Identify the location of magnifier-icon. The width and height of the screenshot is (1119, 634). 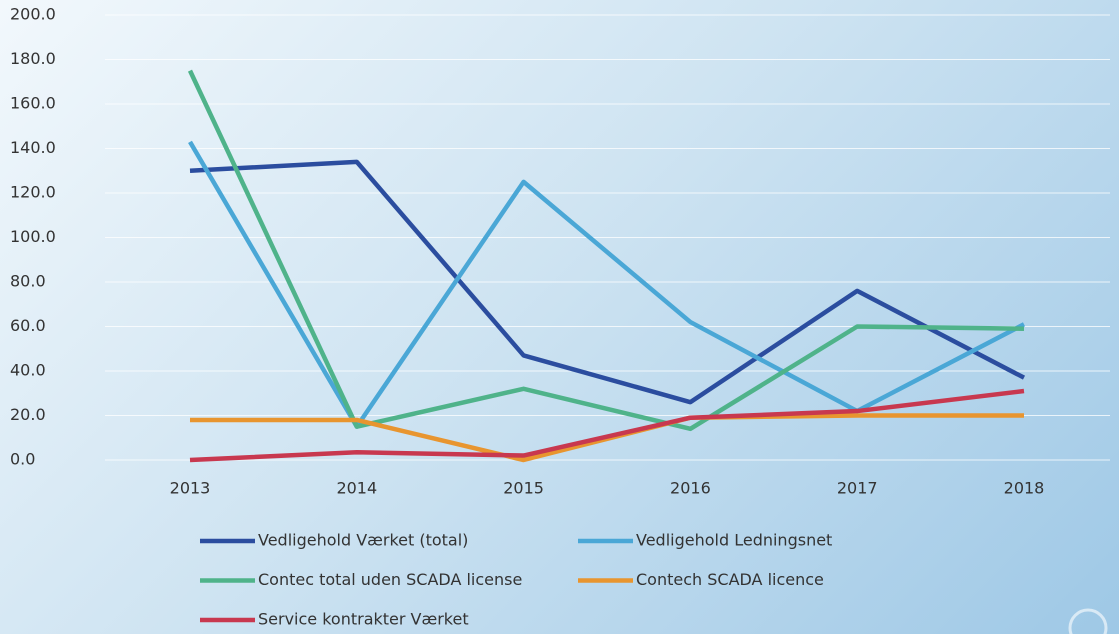
(1088, 621).